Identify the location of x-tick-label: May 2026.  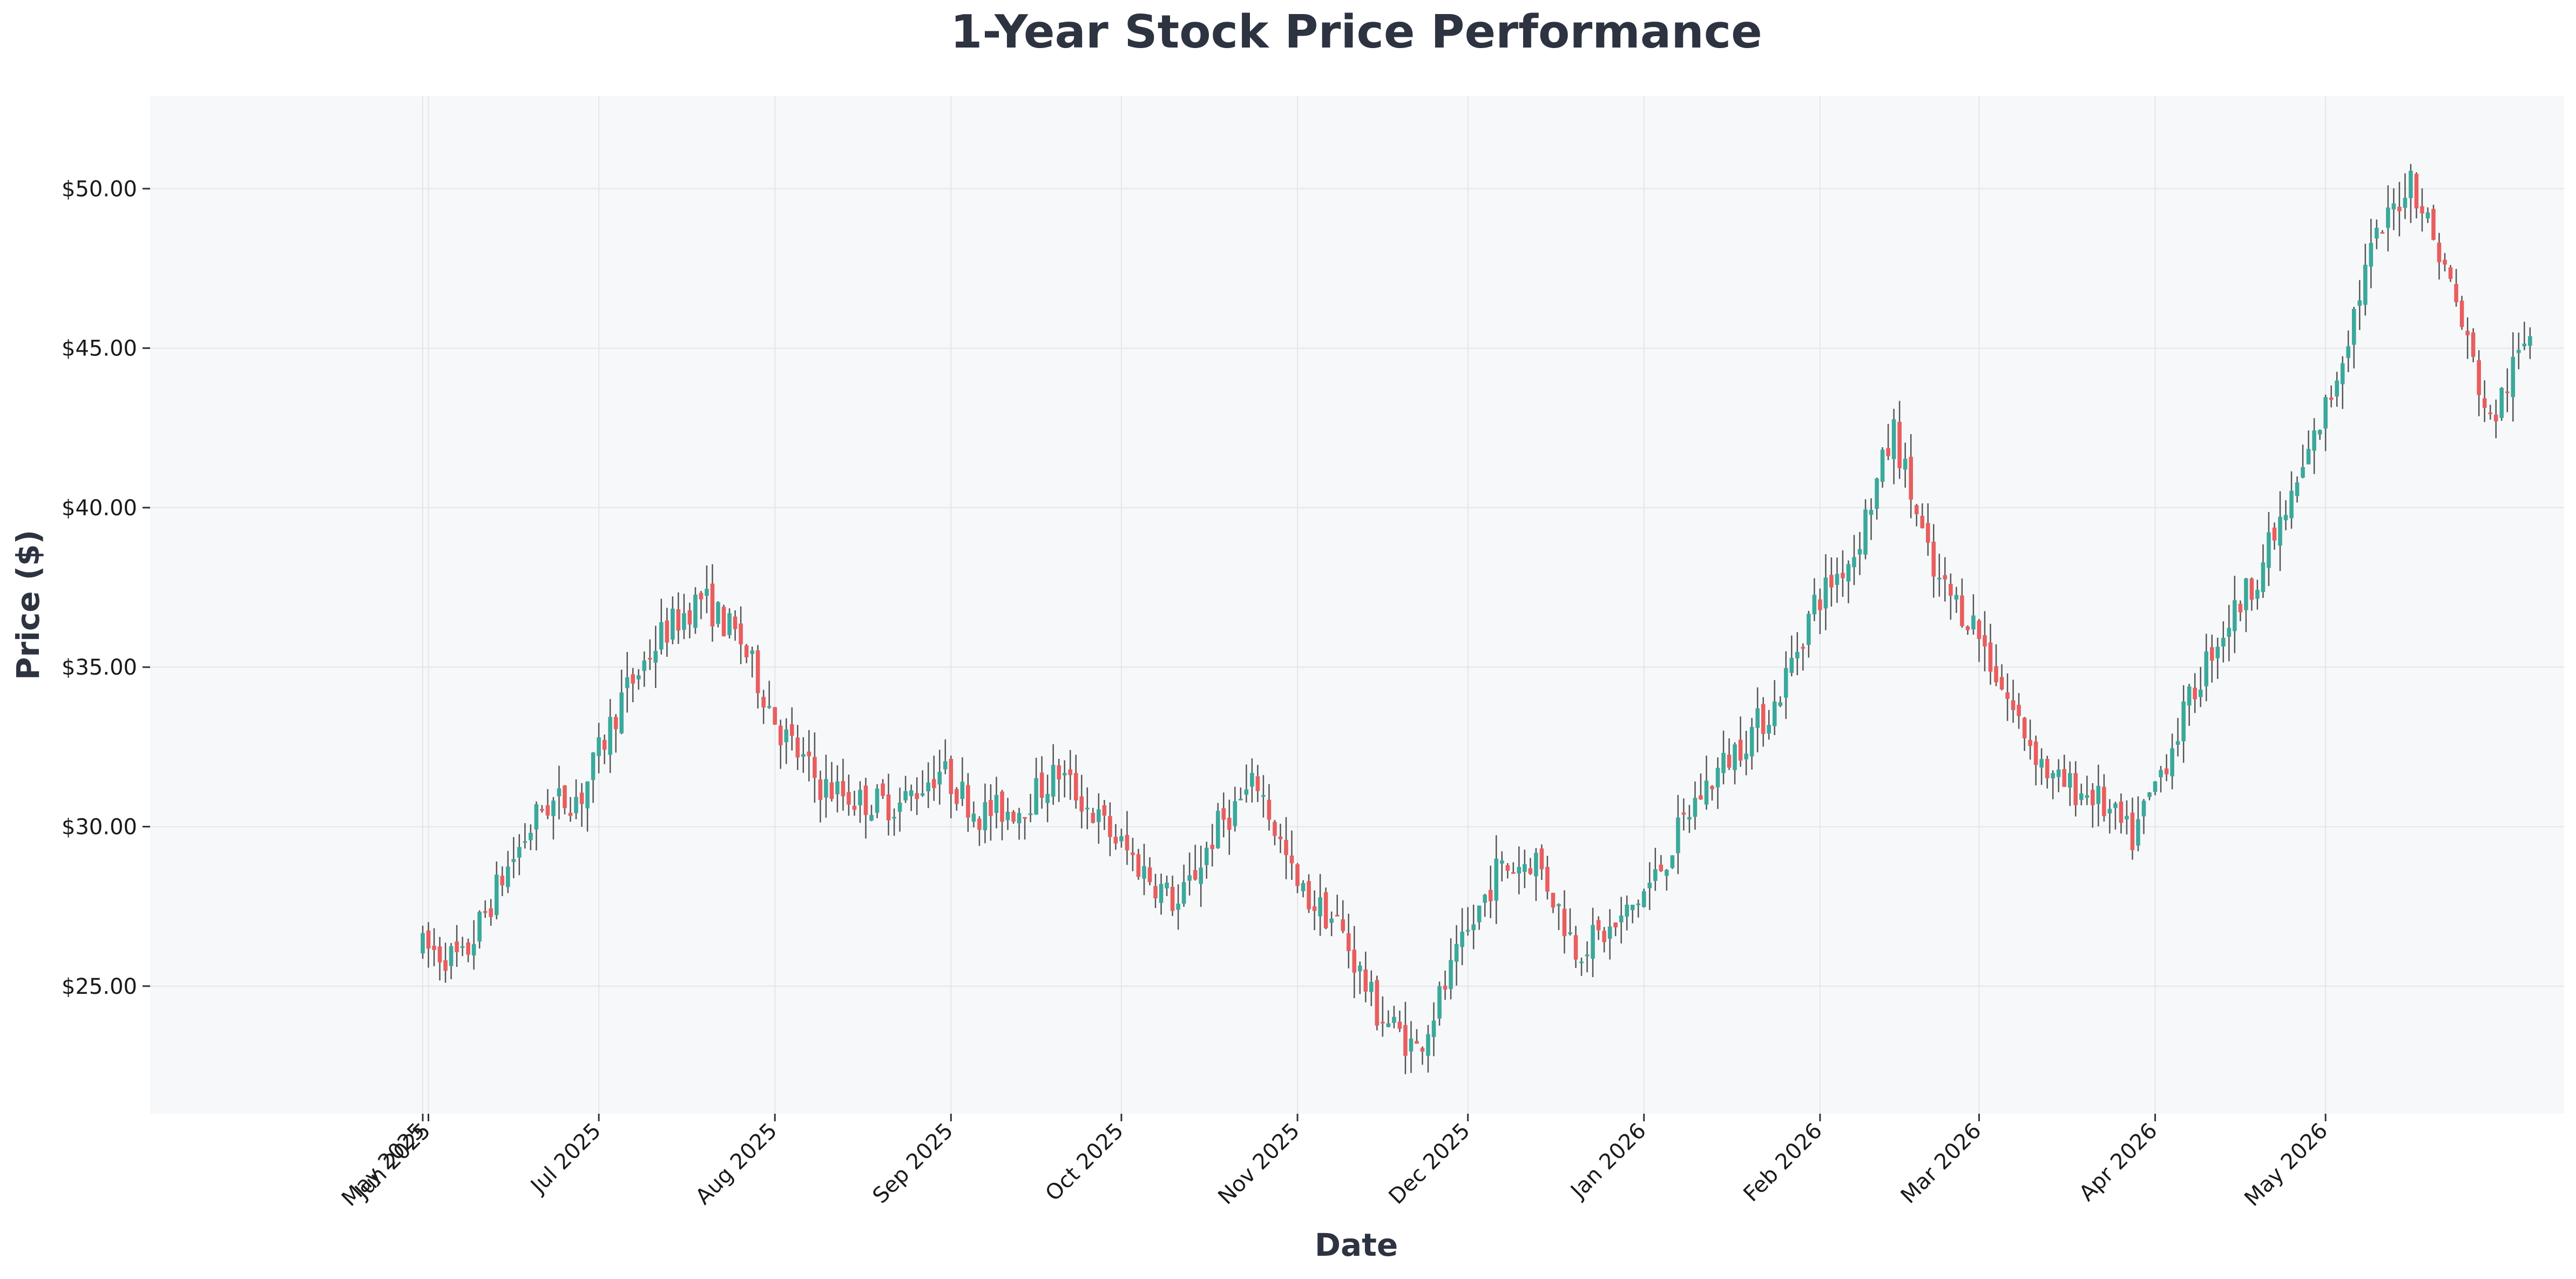
(2286, 1165).